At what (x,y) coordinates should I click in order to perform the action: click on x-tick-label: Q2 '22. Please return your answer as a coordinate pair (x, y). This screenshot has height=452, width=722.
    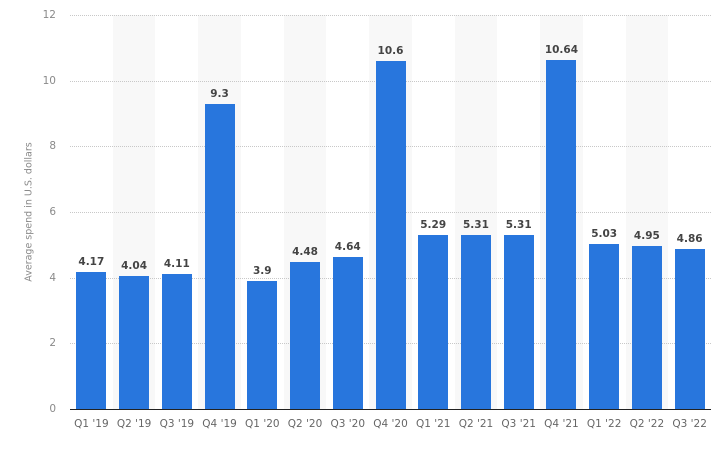
    Looking at the image, I should click on (647, 424).